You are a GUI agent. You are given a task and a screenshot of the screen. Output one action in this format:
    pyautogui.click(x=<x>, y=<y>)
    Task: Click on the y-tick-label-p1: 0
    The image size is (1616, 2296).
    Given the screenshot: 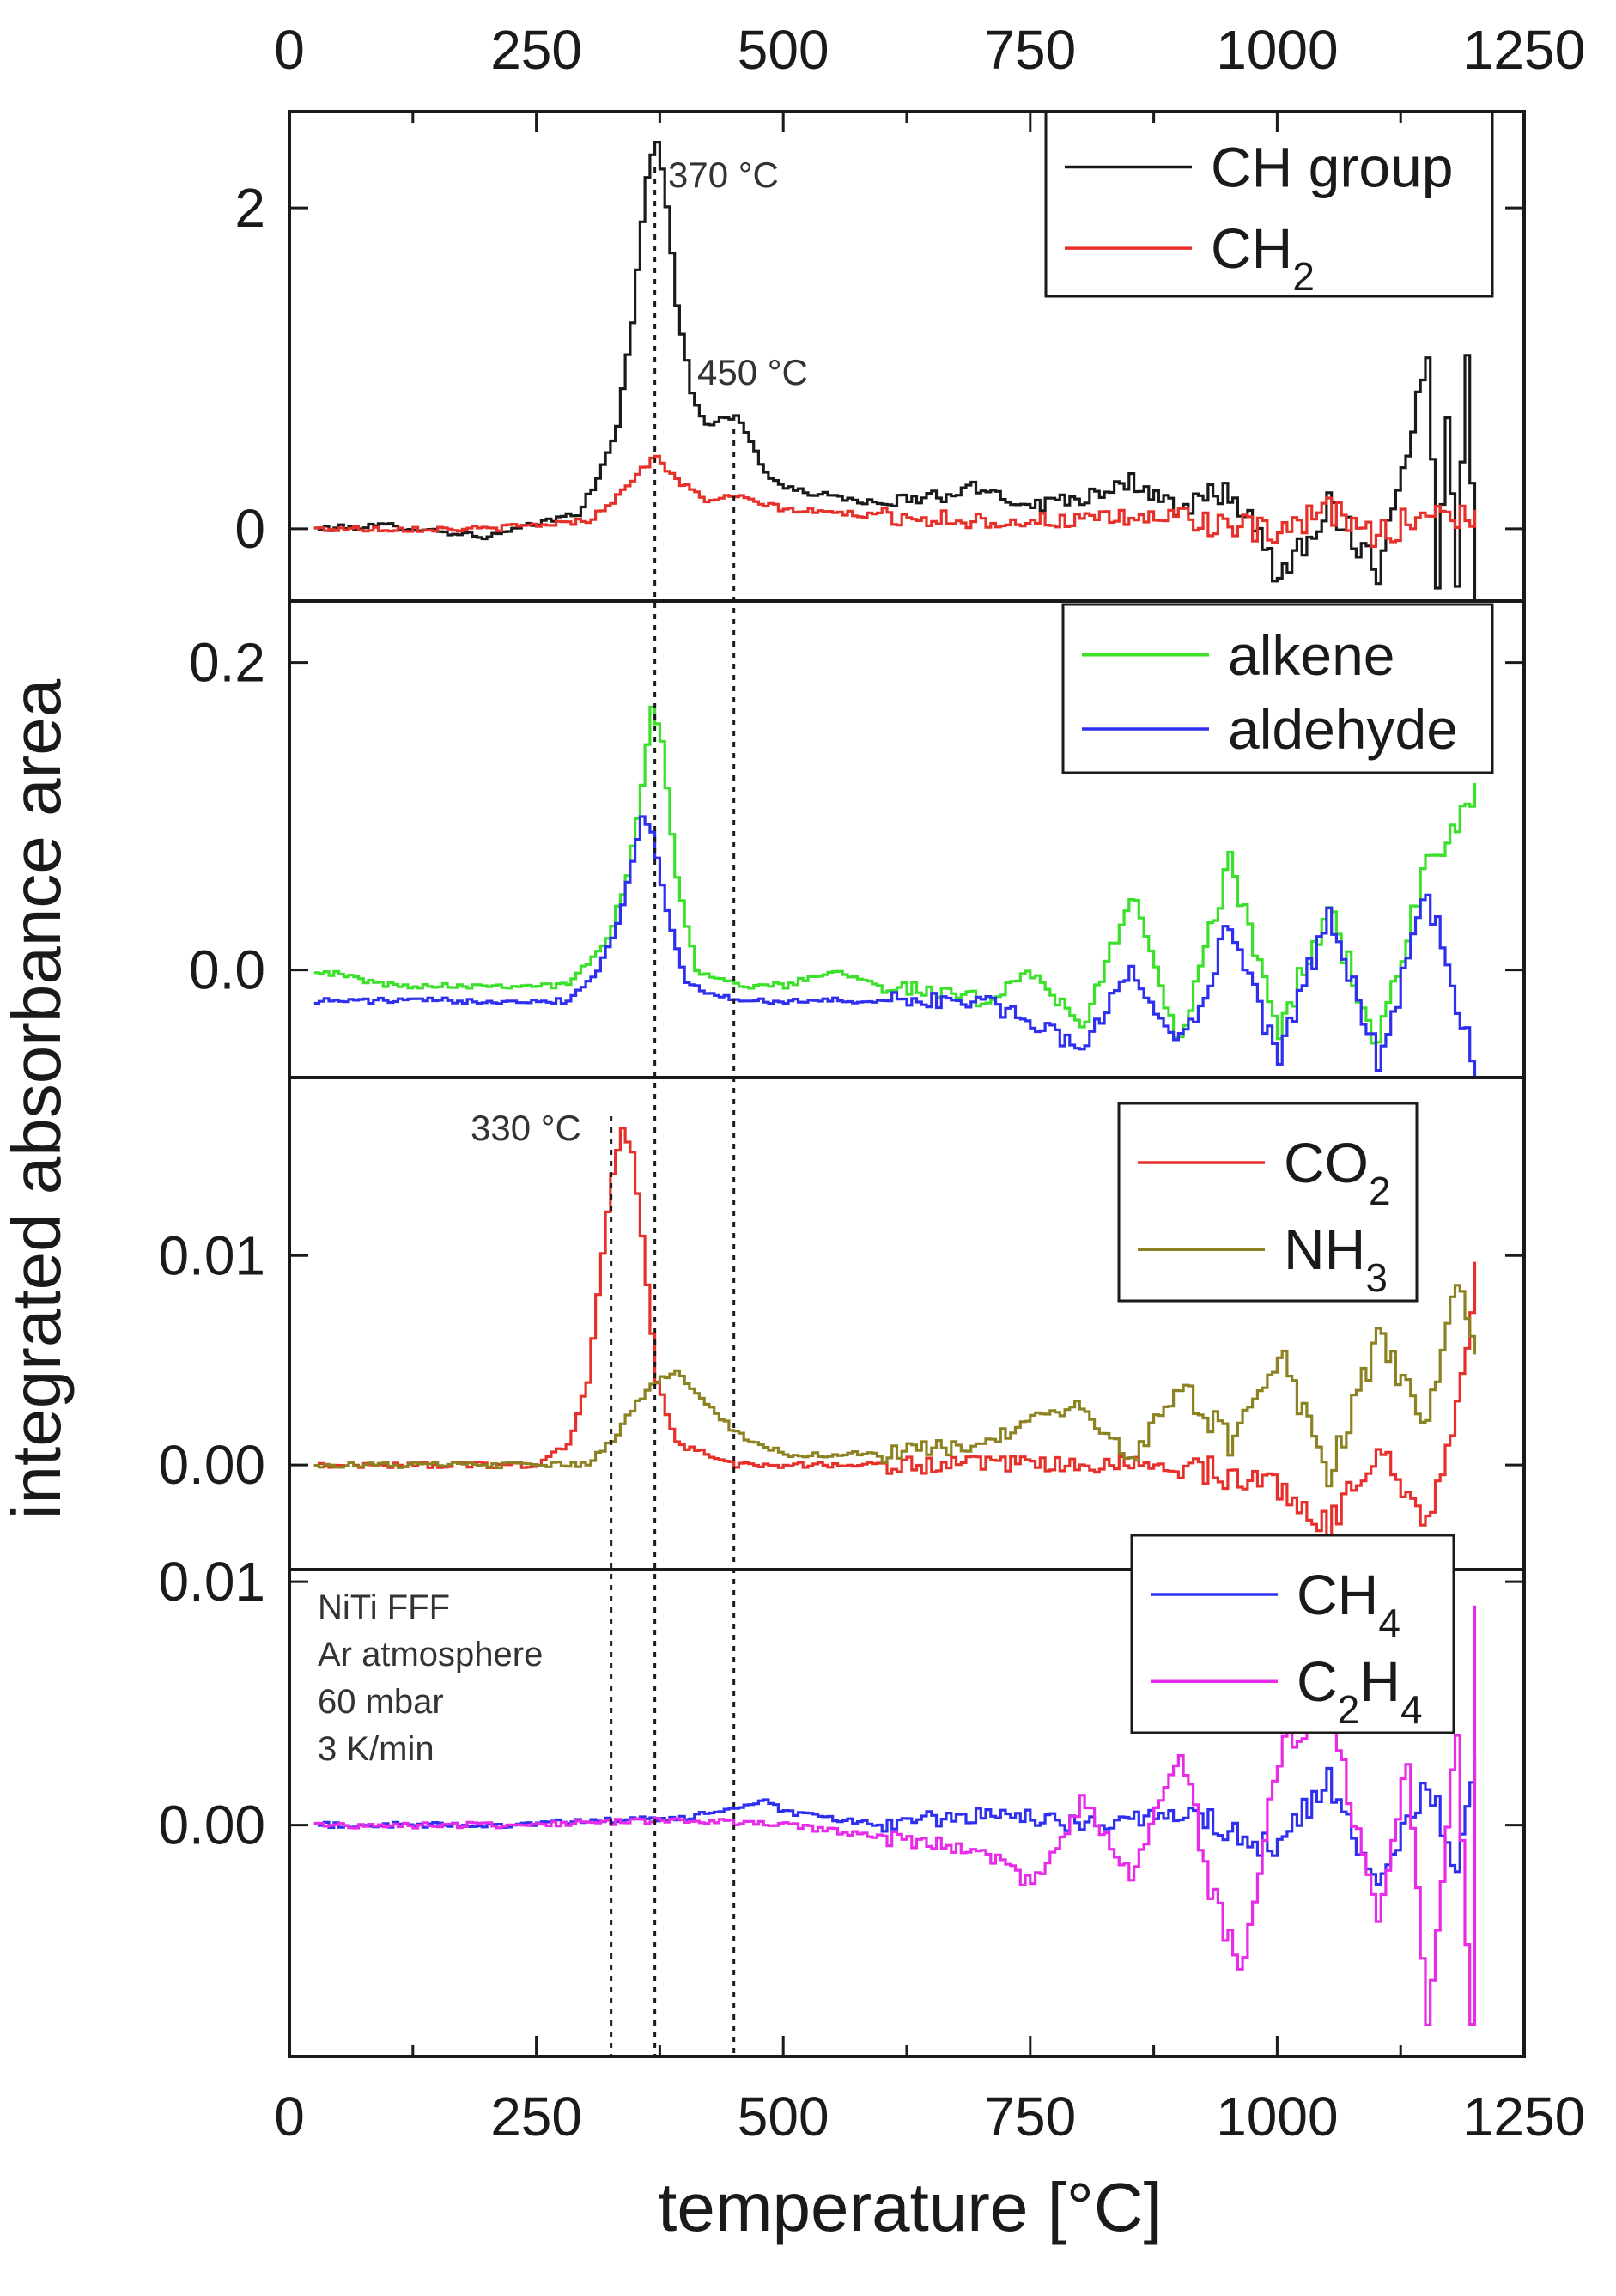 What is the action you would take?
    pyautogui.click(x=250, y=529)
    